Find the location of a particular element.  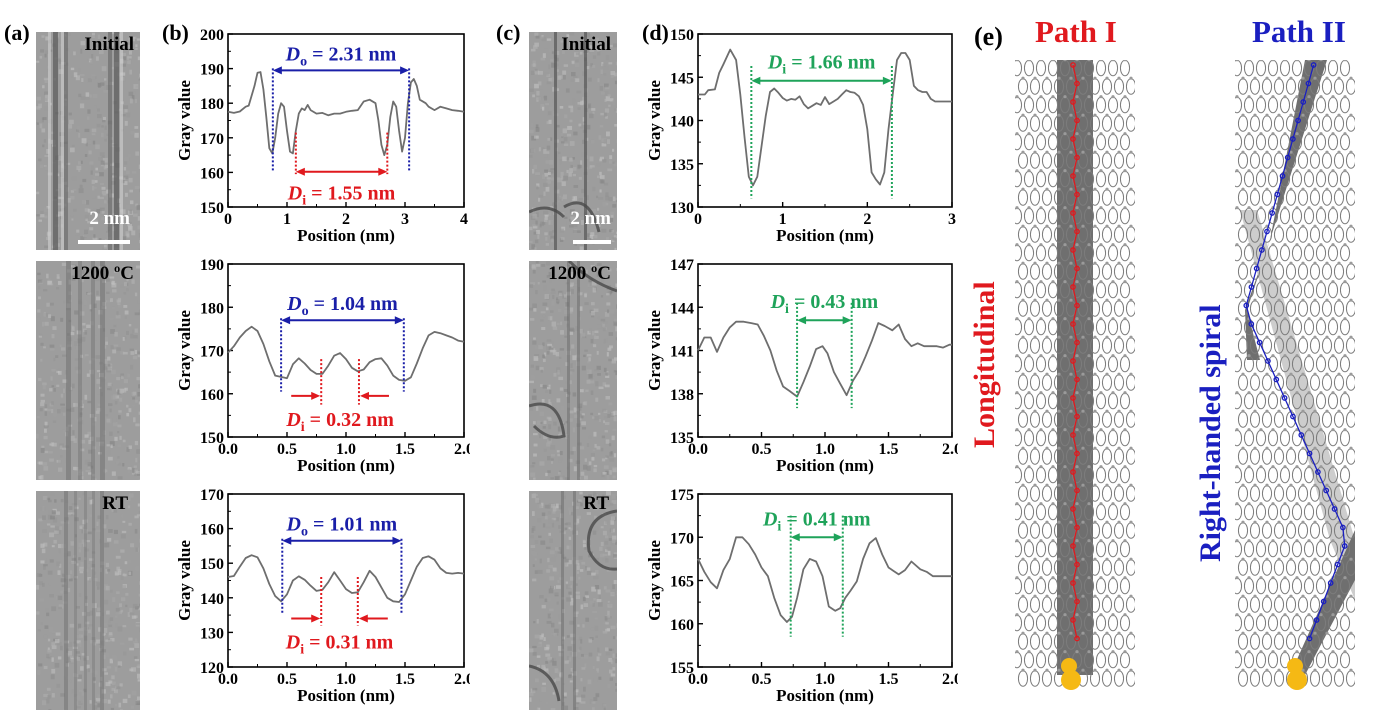

x-tick-label: 0.5 is located at coordinates (762, 449).